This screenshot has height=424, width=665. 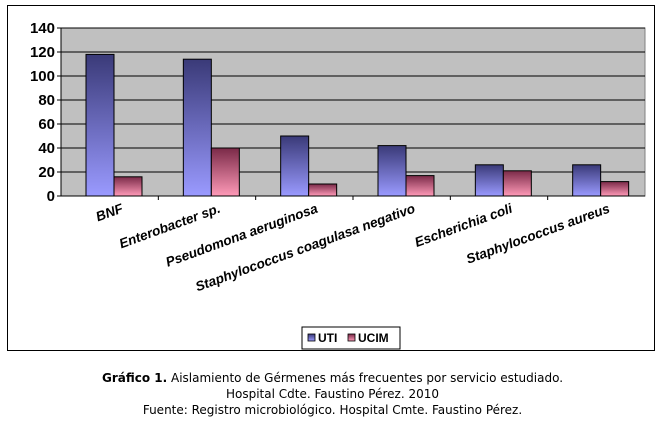 What do you see at coordinates (110, 212) in the screenshot?
I see `x-category-label: BNF` at bounding box center [110, 212].